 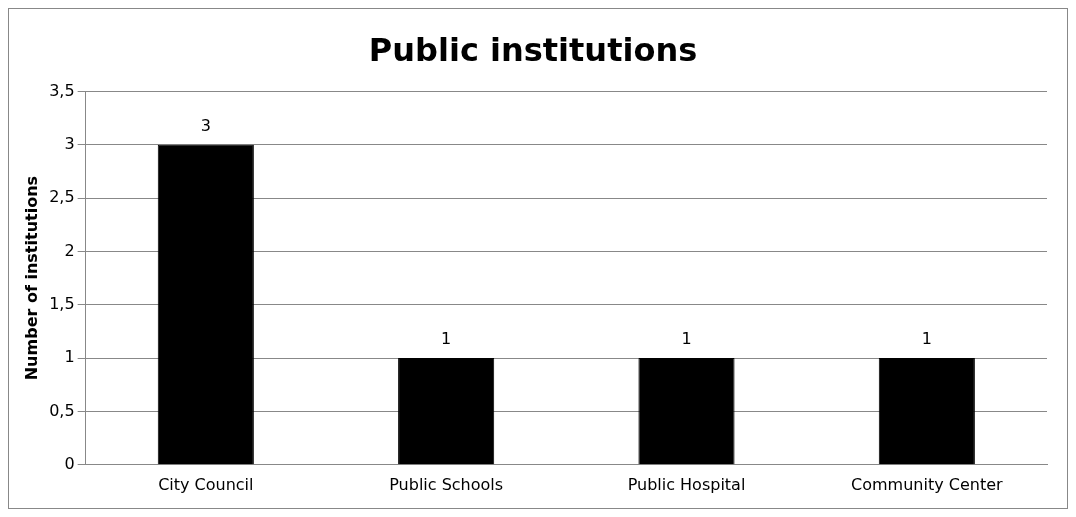 What do you see at coordinates (686, 484) in the screenshot?
I see `x-tick-label: Public Hospital` at bounding box center [686, 484].